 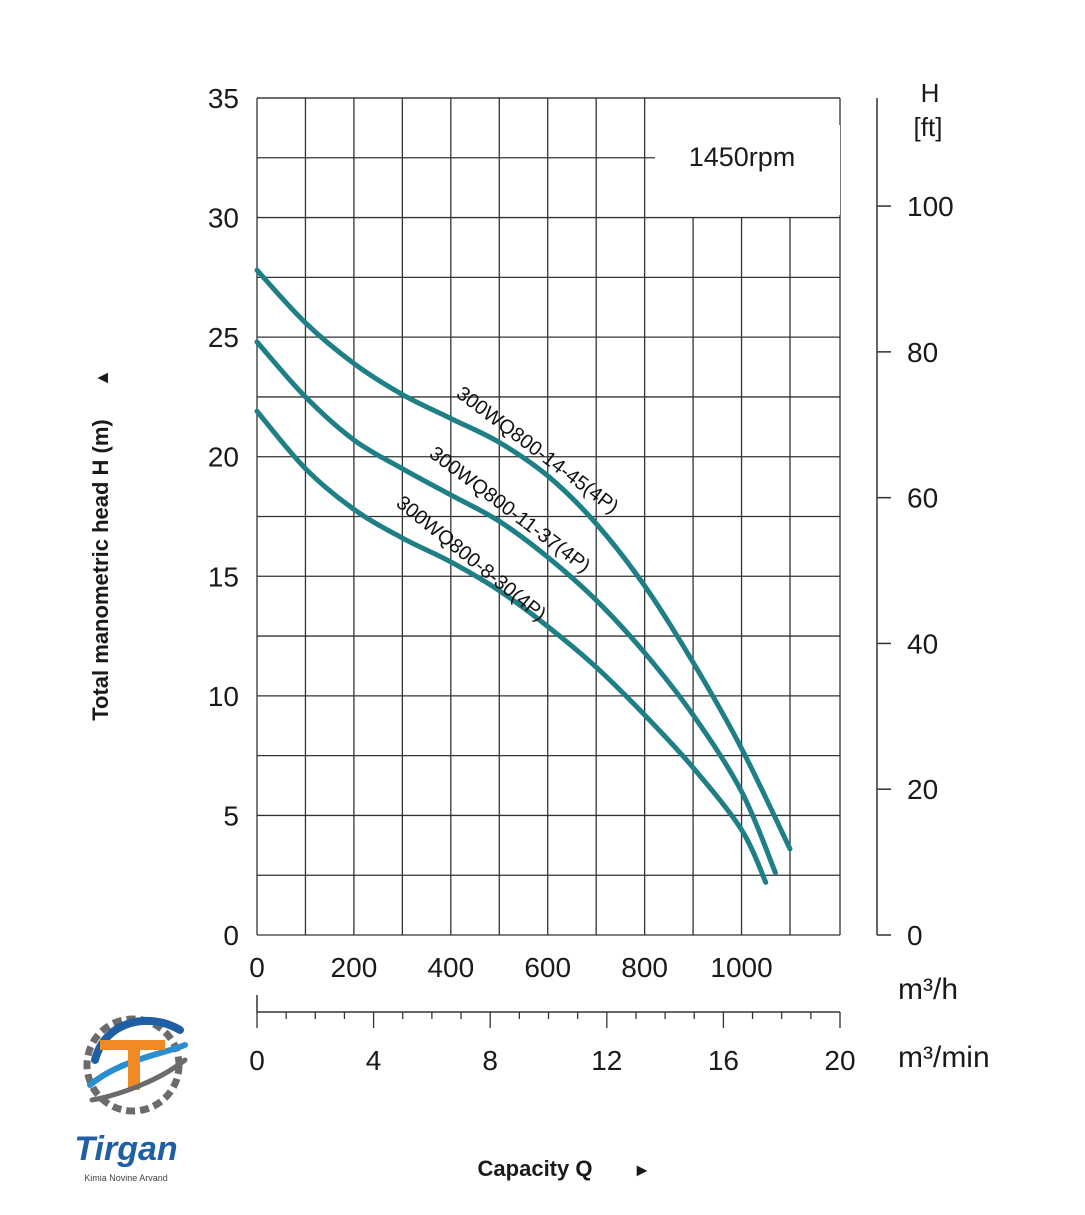 I want to click on x-axis-unit: m³/h, so click(x=928, y=989).